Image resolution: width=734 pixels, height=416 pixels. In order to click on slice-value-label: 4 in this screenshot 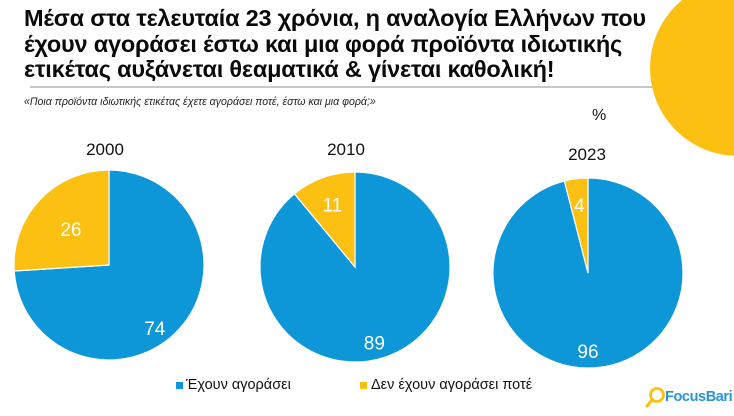, I will do `click(579, 206)`.